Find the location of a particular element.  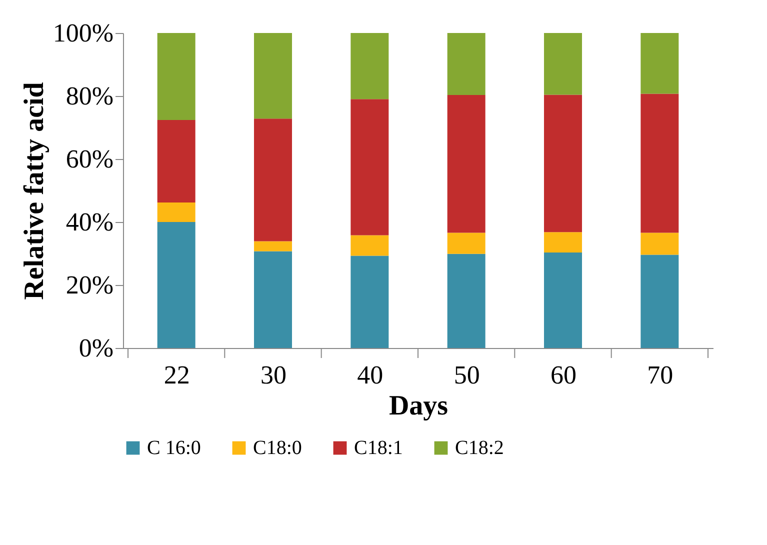

x-axis-title: Days is located at coordinates (418, 406).